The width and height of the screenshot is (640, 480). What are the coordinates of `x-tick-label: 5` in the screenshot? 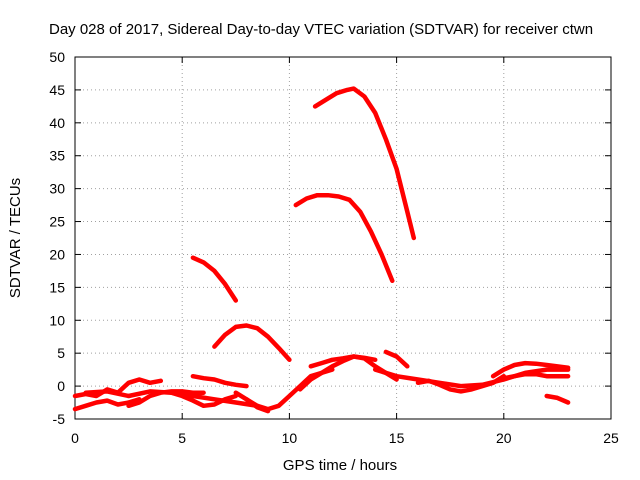 It's located at (182, 438).